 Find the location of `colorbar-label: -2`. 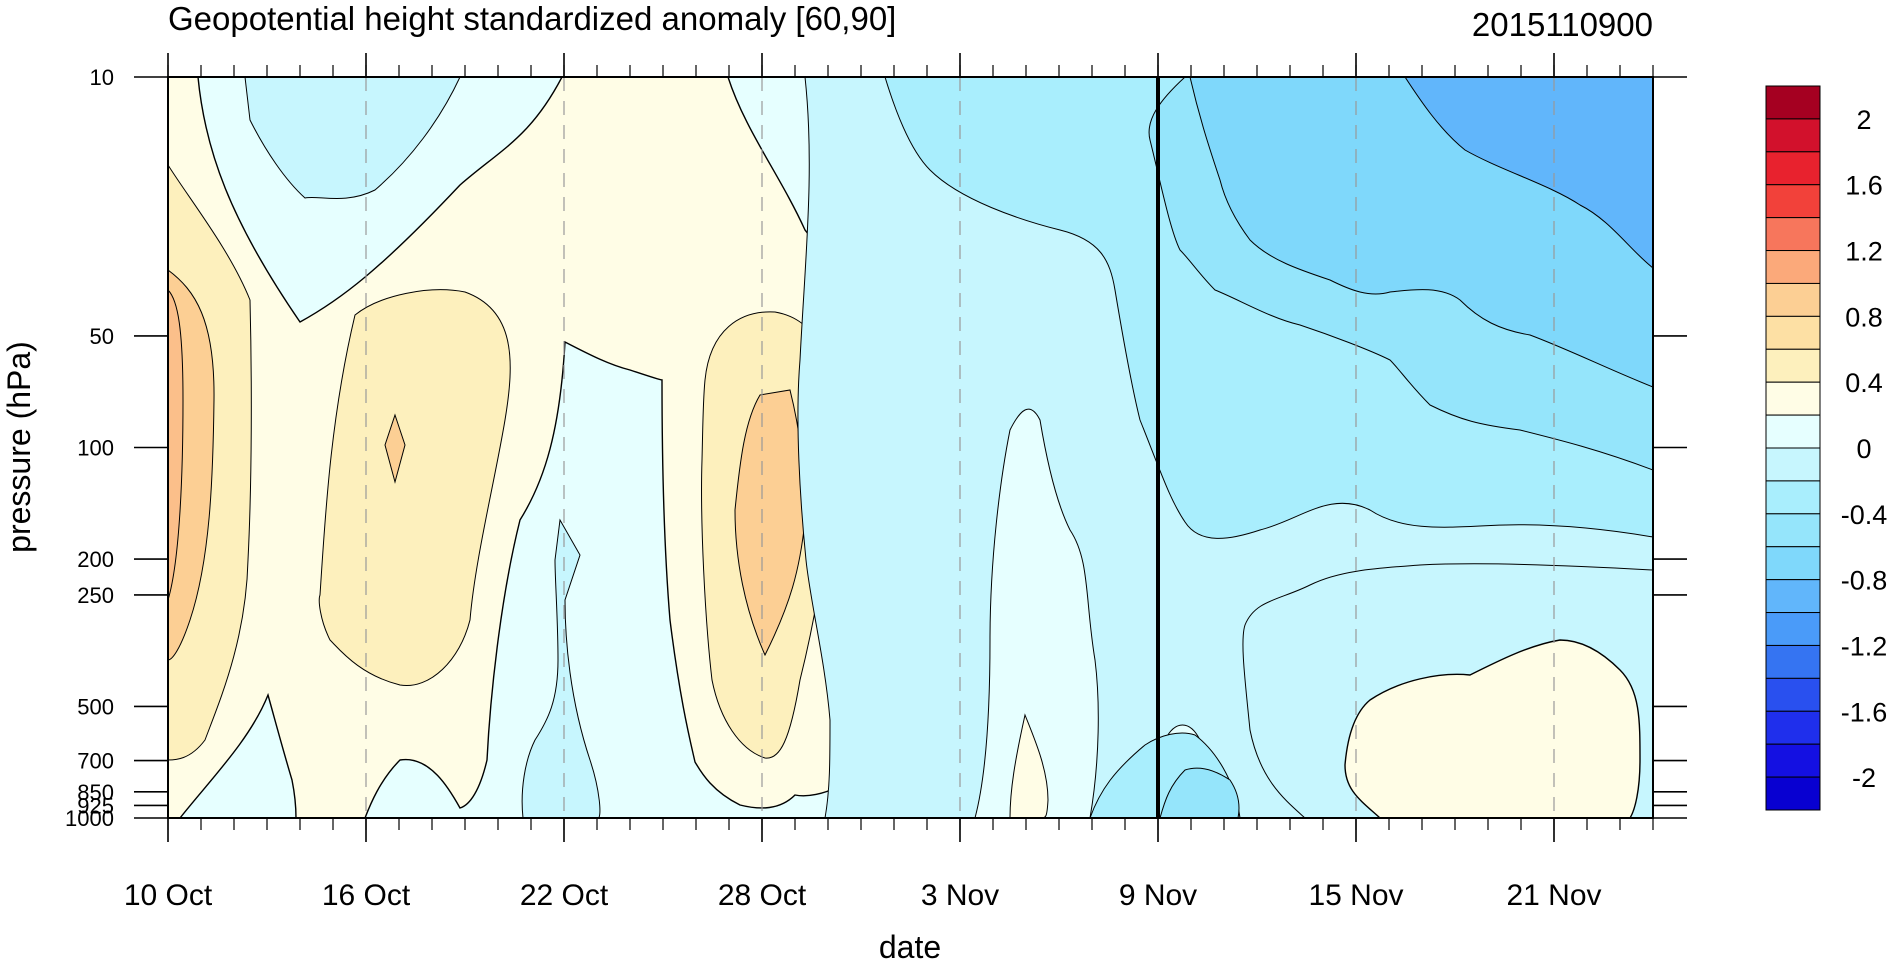

colorbar-label: -2 is located at coordinates (1864, 778).